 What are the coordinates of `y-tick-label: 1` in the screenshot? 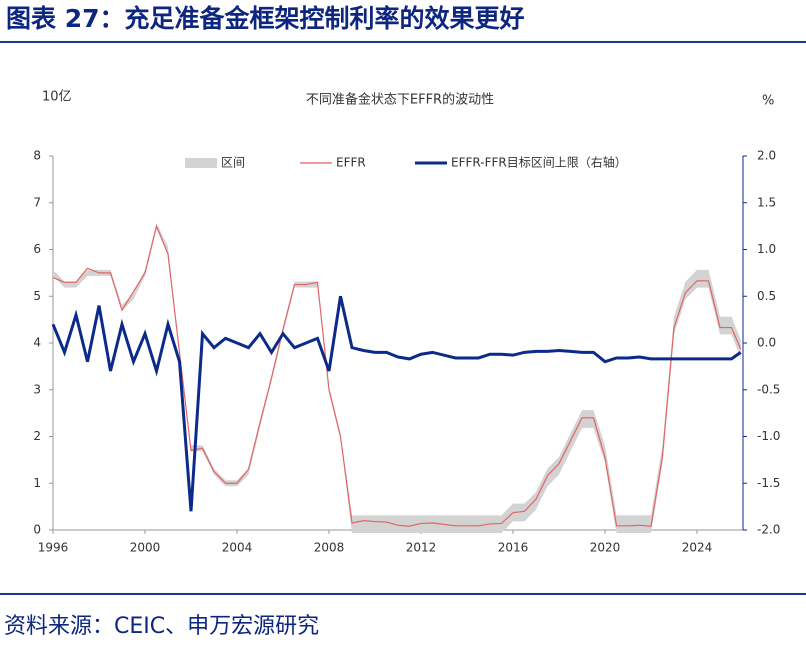 It's located at (37, 483).